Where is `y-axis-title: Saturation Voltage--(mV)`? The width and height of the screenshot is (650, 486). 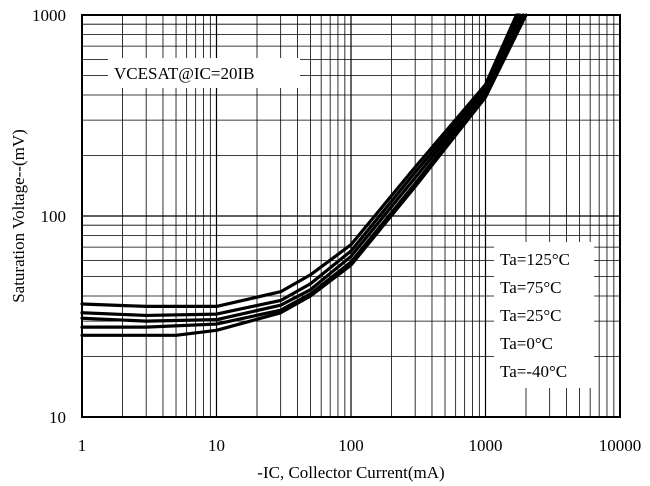 y-axis-title: Saturation Voltage--(mV) is located at coordinates (18, 216).